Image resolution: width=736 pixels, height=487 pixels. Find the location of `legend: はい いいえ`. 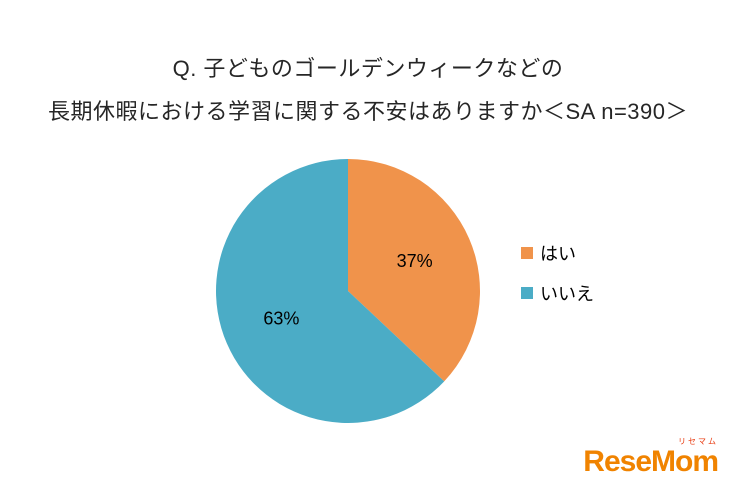

legend: はい いいえ is located at coordinates (557, 273).